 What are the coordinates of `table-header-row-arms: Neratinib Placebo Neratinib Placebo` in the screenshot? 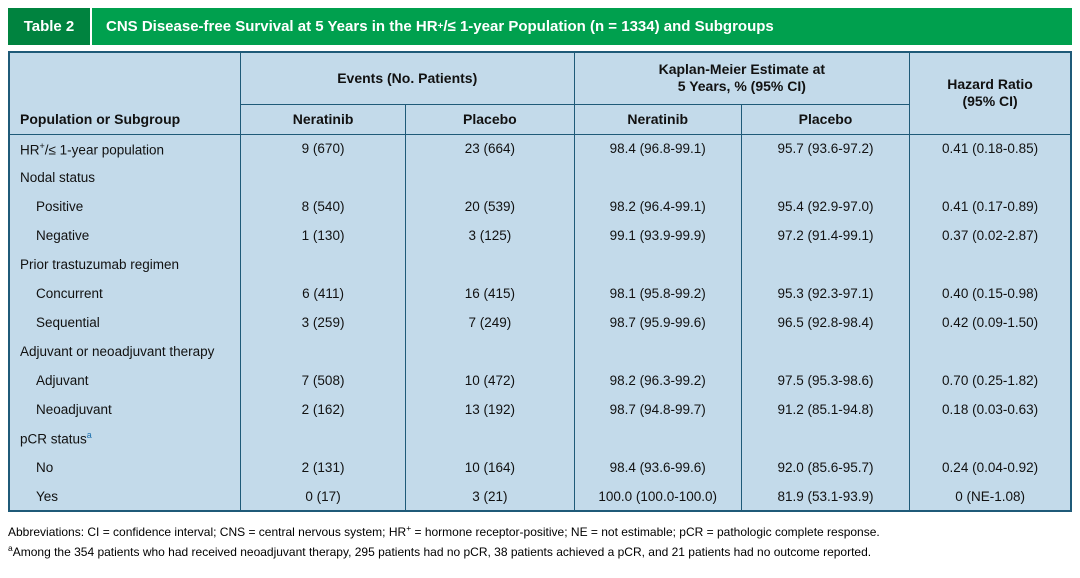 It's located at (540, 119).